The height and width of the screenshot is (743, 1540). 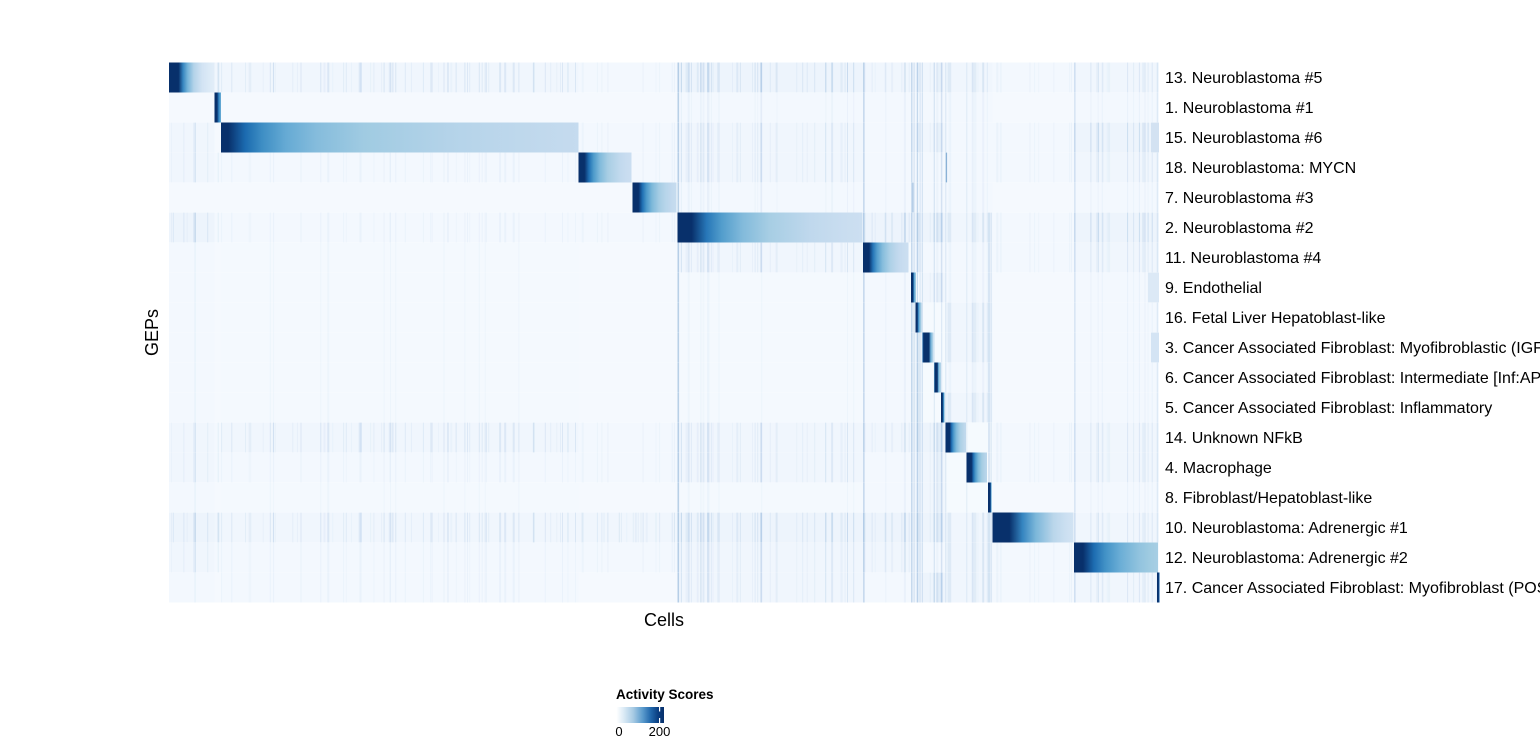 I want to click on svg-text: 8. Fibroblast/Hepatoblast-like, so click(x=1268, y=498).